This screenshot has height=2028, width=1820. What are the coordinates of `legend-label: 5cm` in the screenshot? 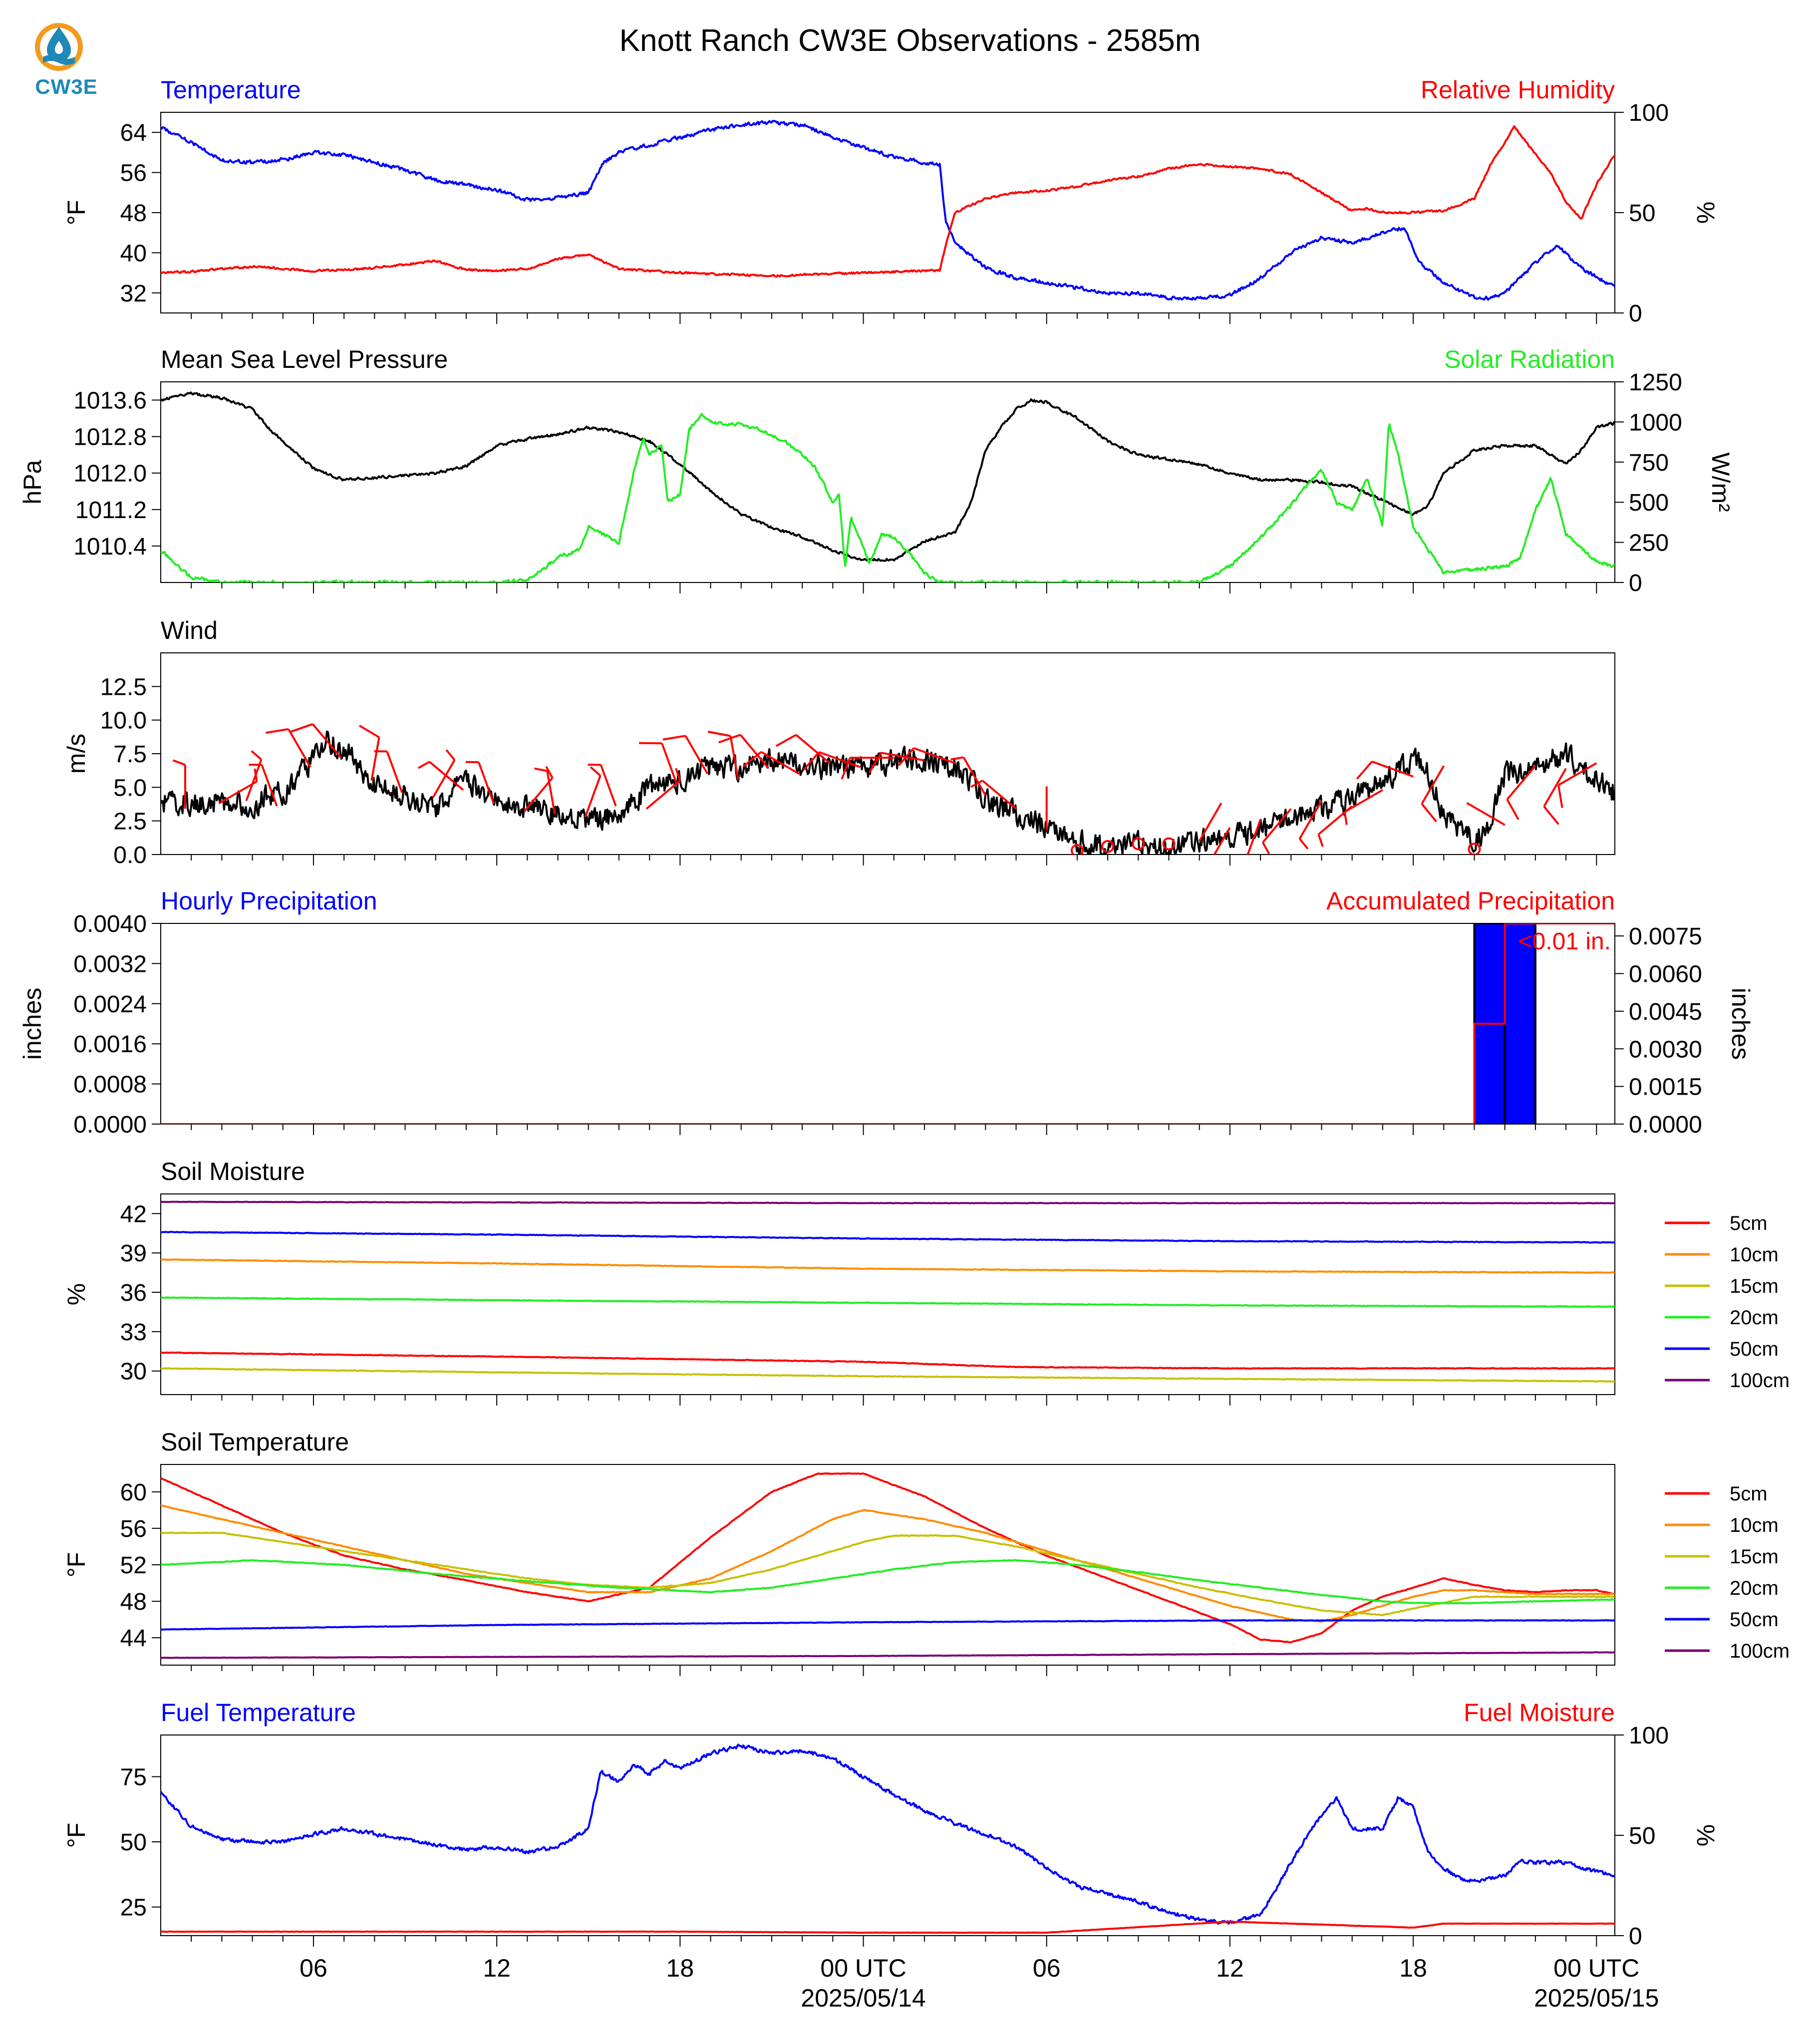 It's located at (1749, 1494).